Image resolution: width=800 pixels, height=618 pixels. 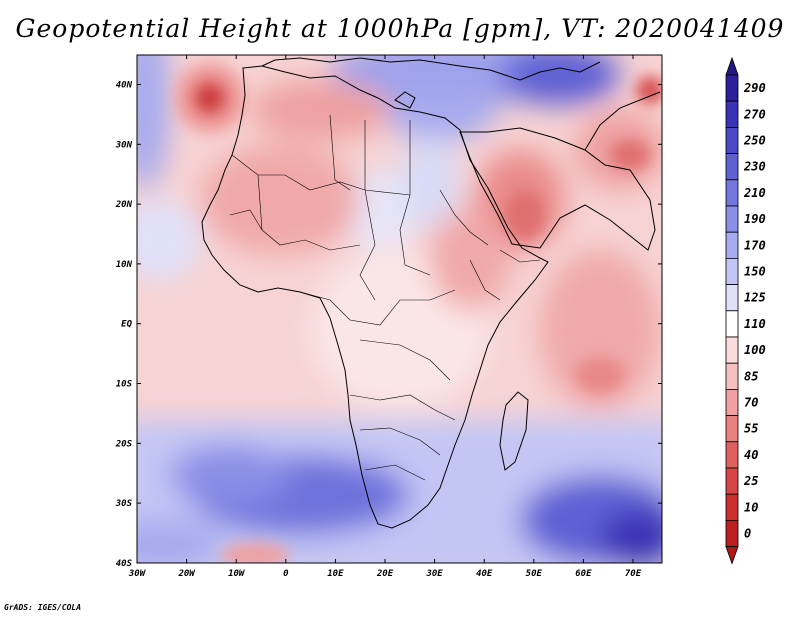 What do you see at coordinates (732, 66) in the screenshot?
I see `colorbar-top-arrow` at bounding box center [732, 66].